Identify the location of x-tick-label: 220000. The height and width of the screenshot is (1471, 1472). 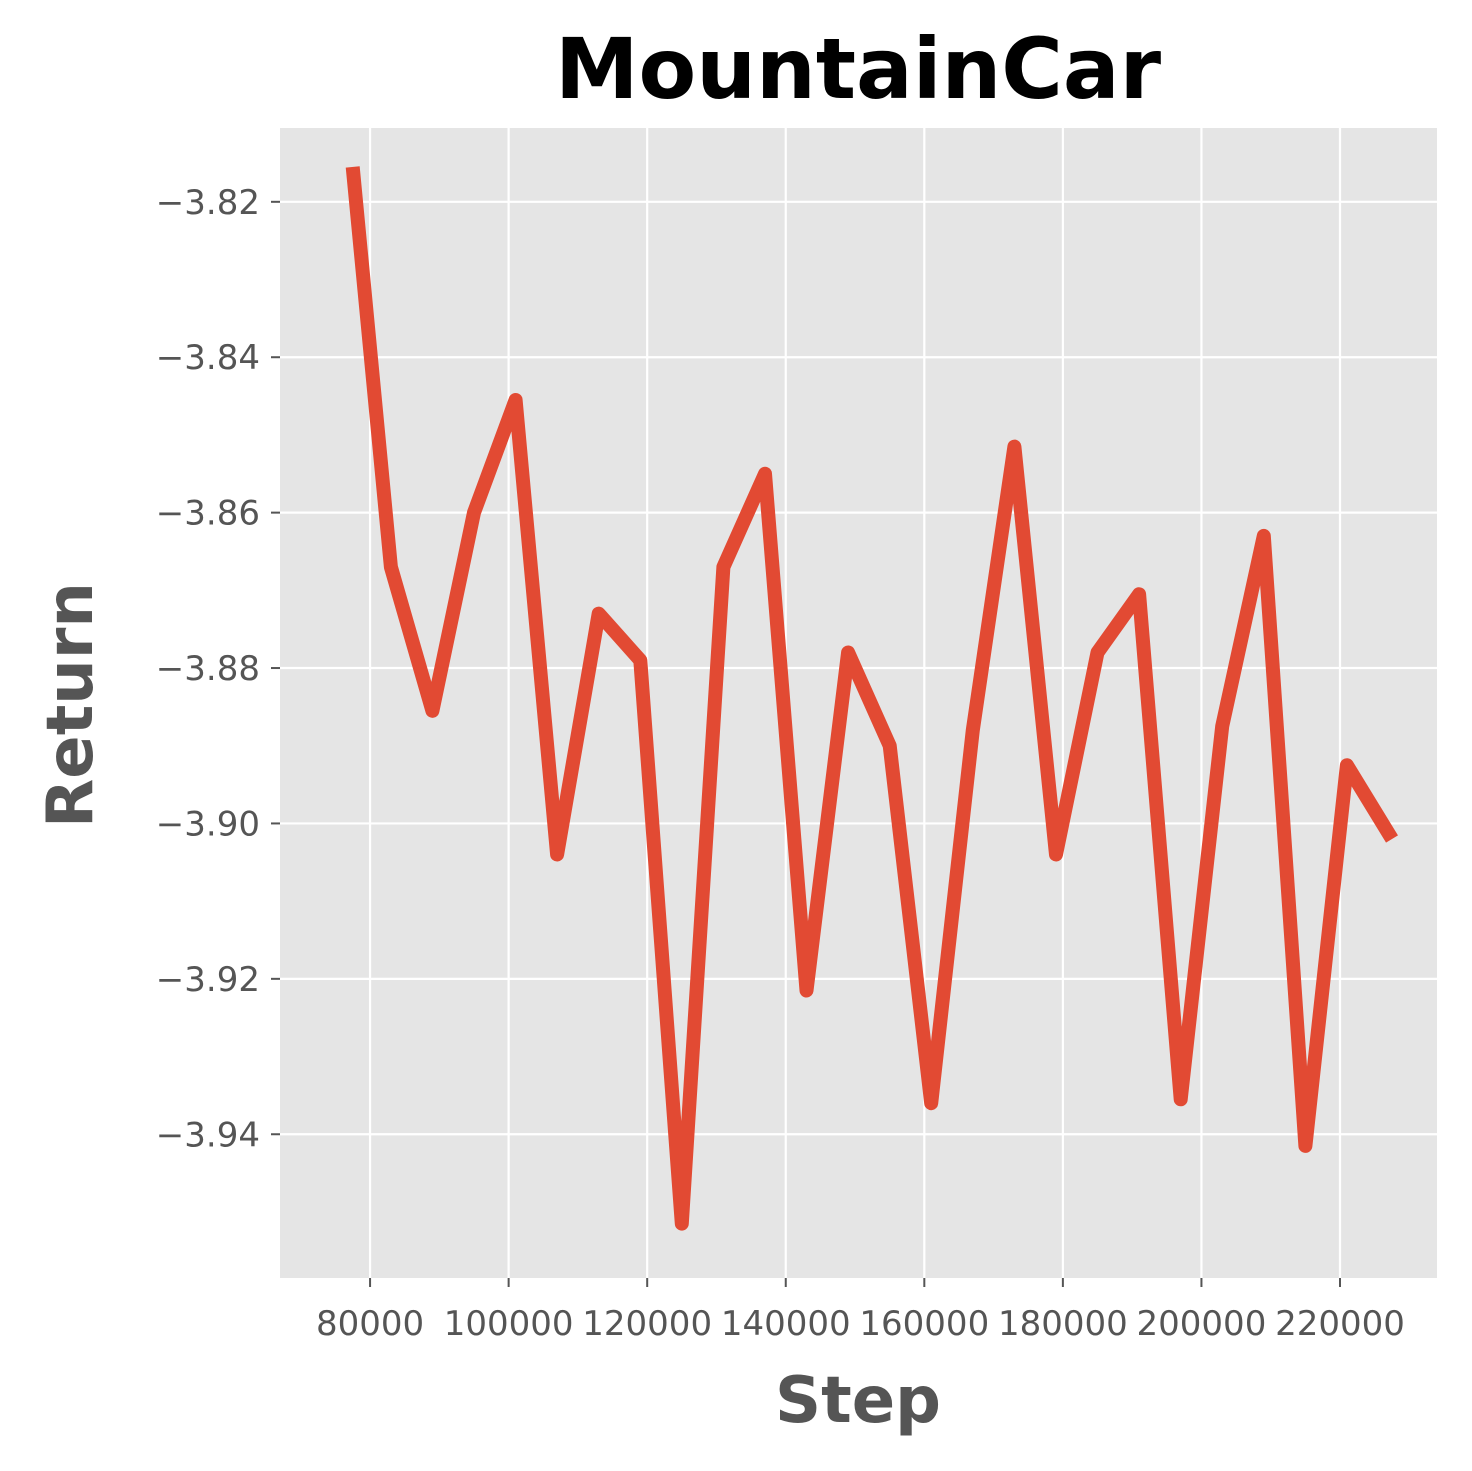
(1340, 1324).